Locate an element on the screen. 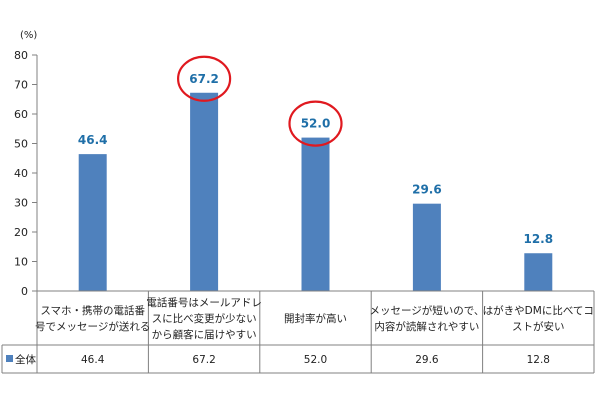  y-tick-label: 60 is located at coordinates (21, 114).